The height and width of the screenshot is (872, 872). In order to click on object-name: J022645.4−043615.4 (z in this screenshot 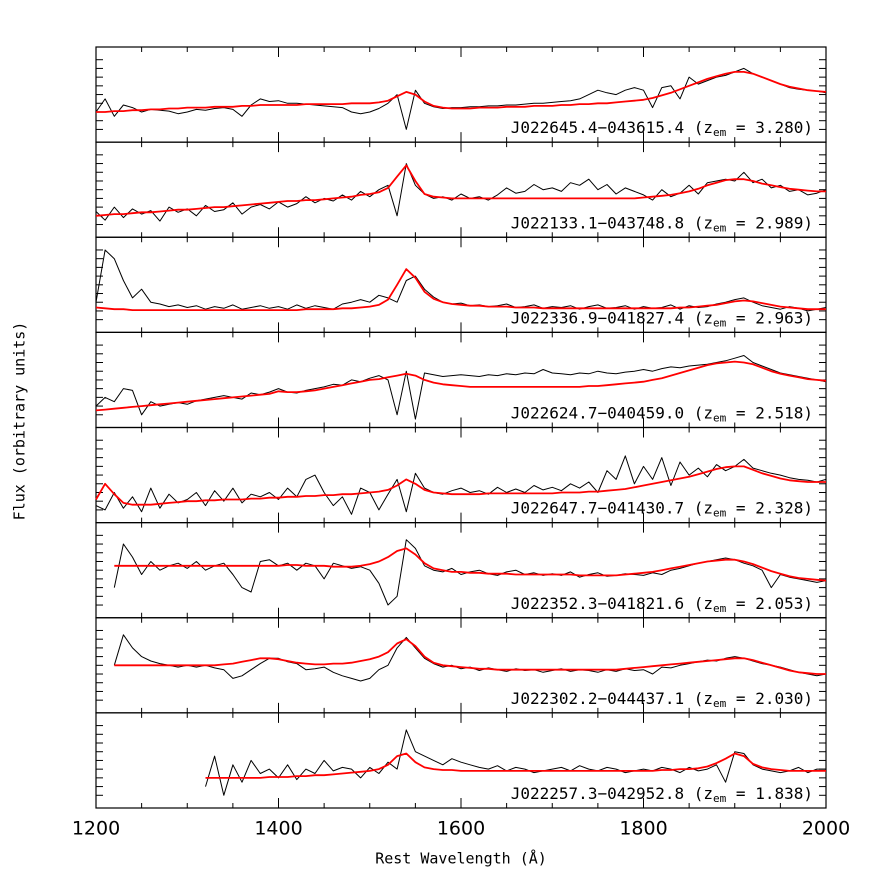, I will do `click(612, 127)`.